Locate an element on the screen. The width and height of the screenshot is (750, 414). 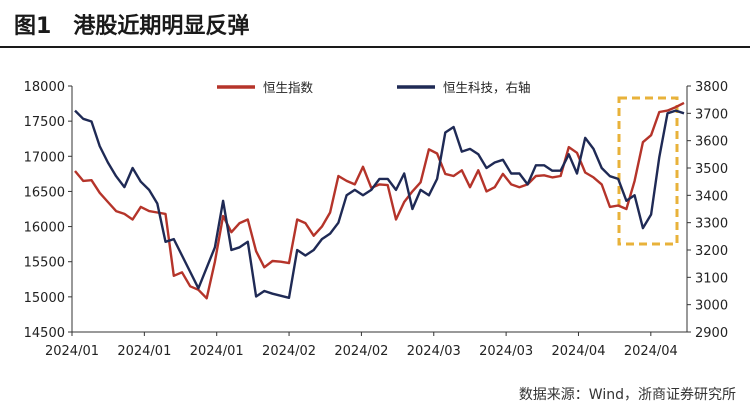
figure-number: 图1 is located at coordinates (33, 26).